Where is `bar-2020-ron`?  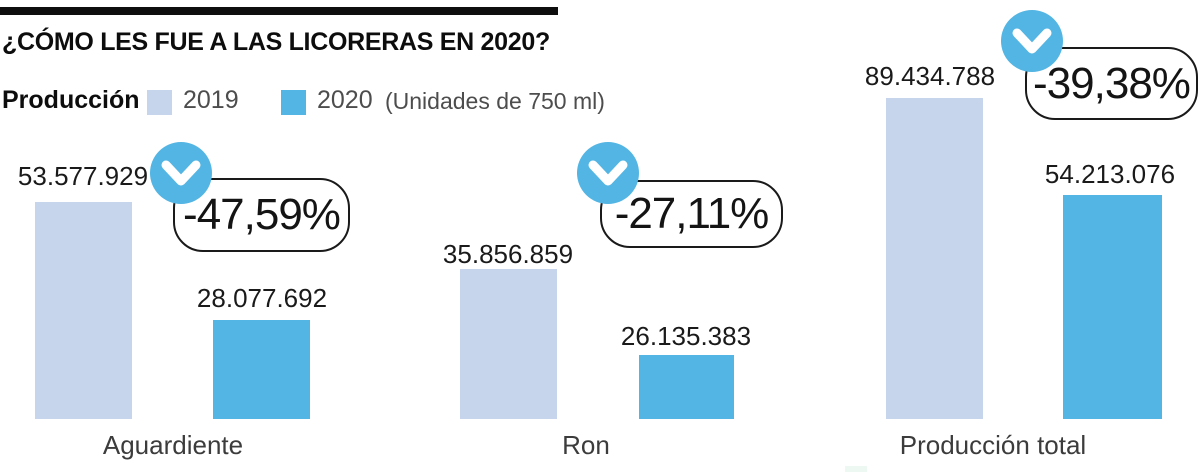
bar-2020-ron is located at coordinates (686, 387).